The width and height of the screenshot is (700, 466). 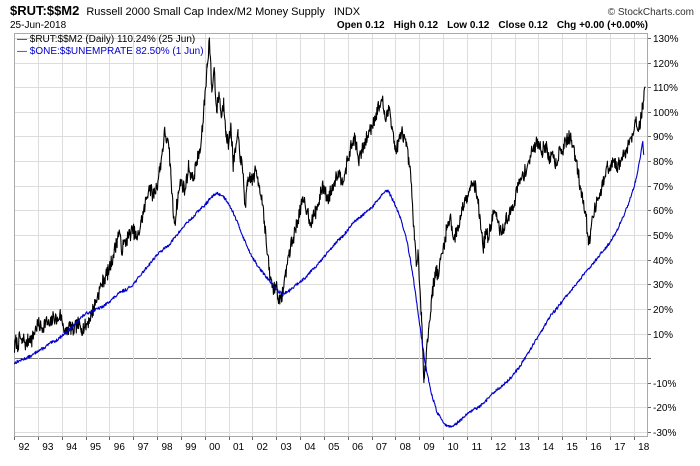 I want to click on x-axis-label: 10, so click(x=453, y=447).